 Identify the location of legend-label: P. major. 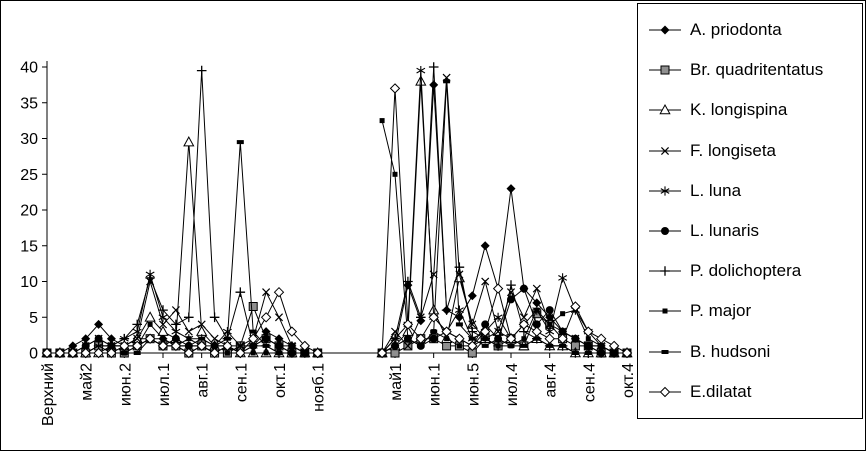
(721, 311).